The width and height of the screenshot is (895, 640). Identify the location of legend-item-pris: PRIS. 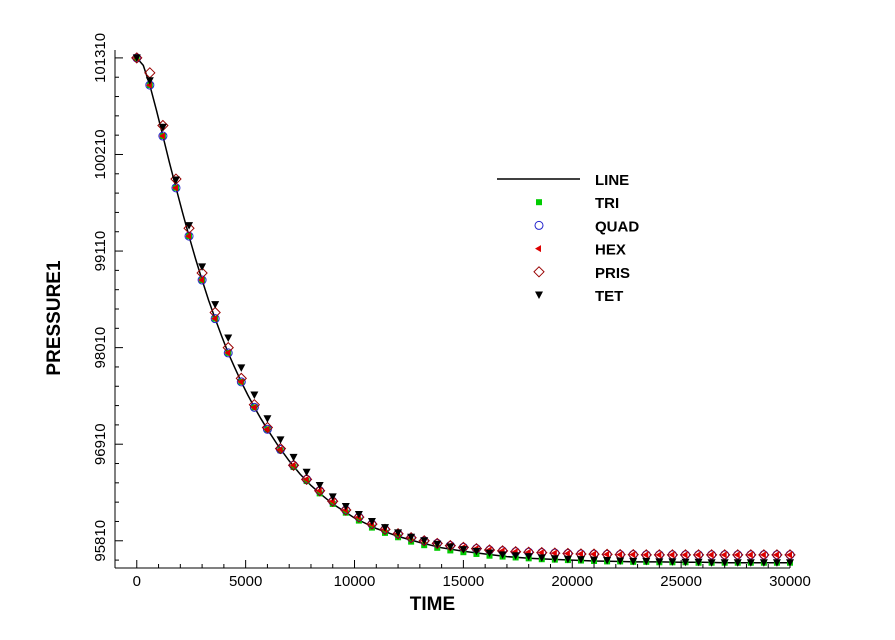
(581, 273).